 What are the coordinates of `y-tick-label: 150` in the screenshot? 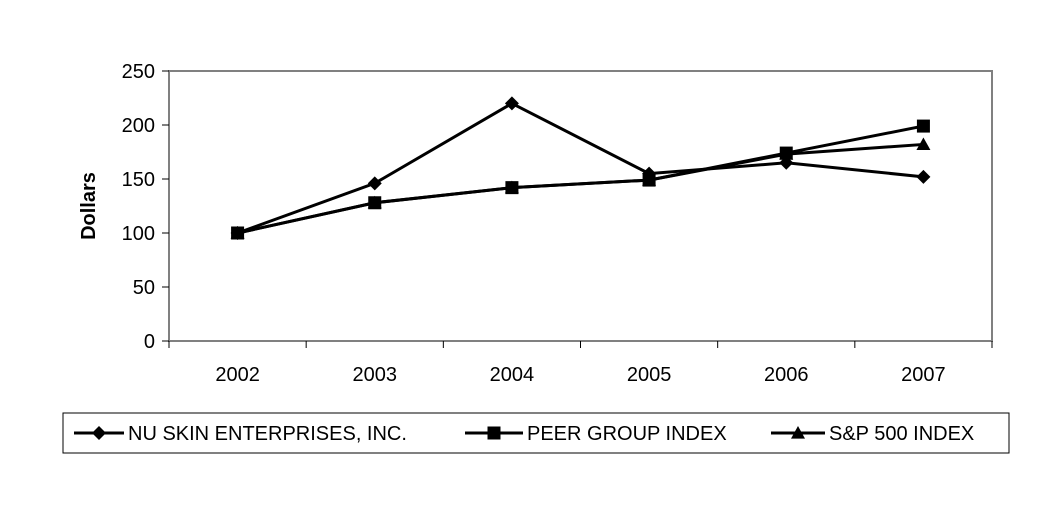 It's located at (138, 180).